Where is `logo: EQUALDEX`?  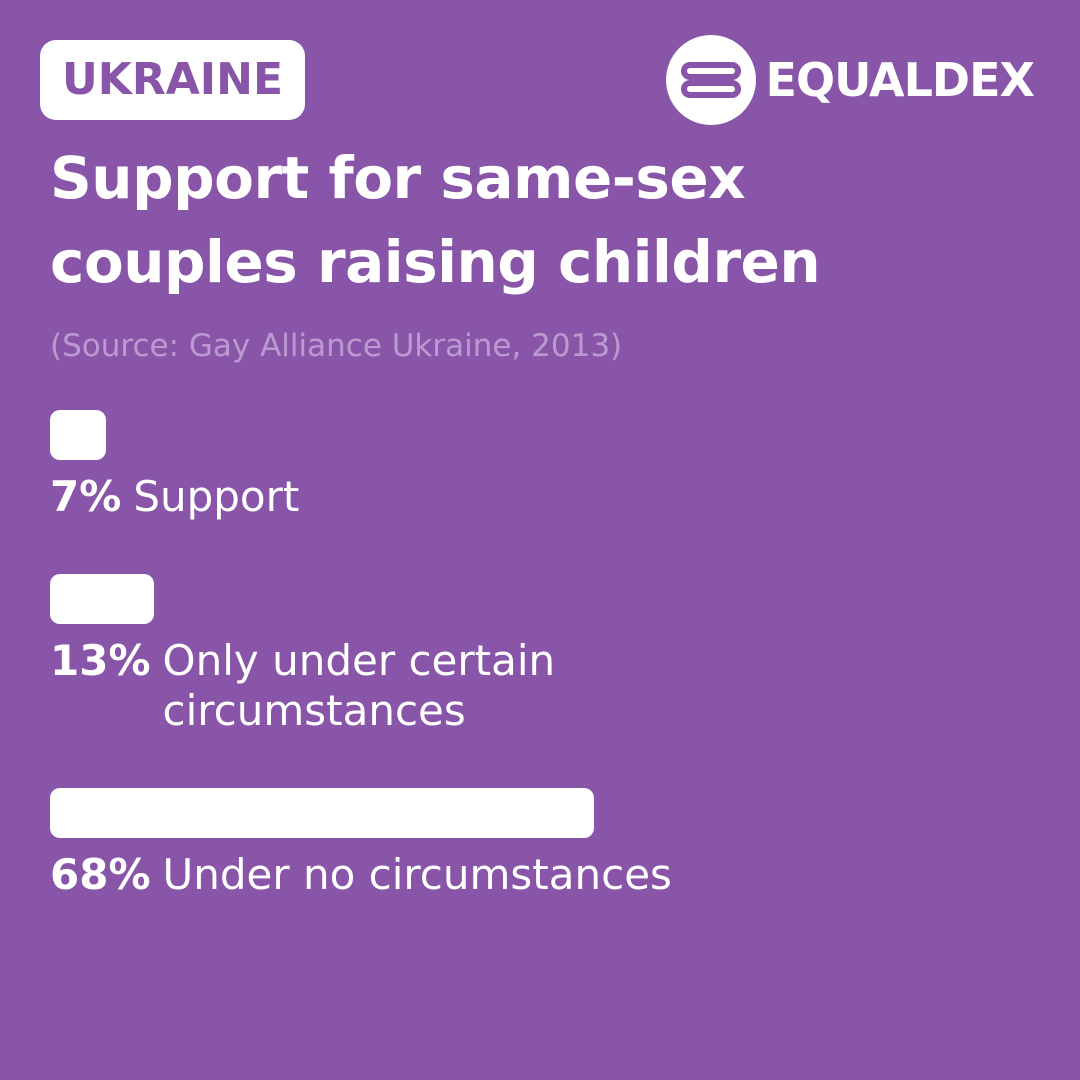 logo: EQUALDEX is located at coordinates (850, 80).